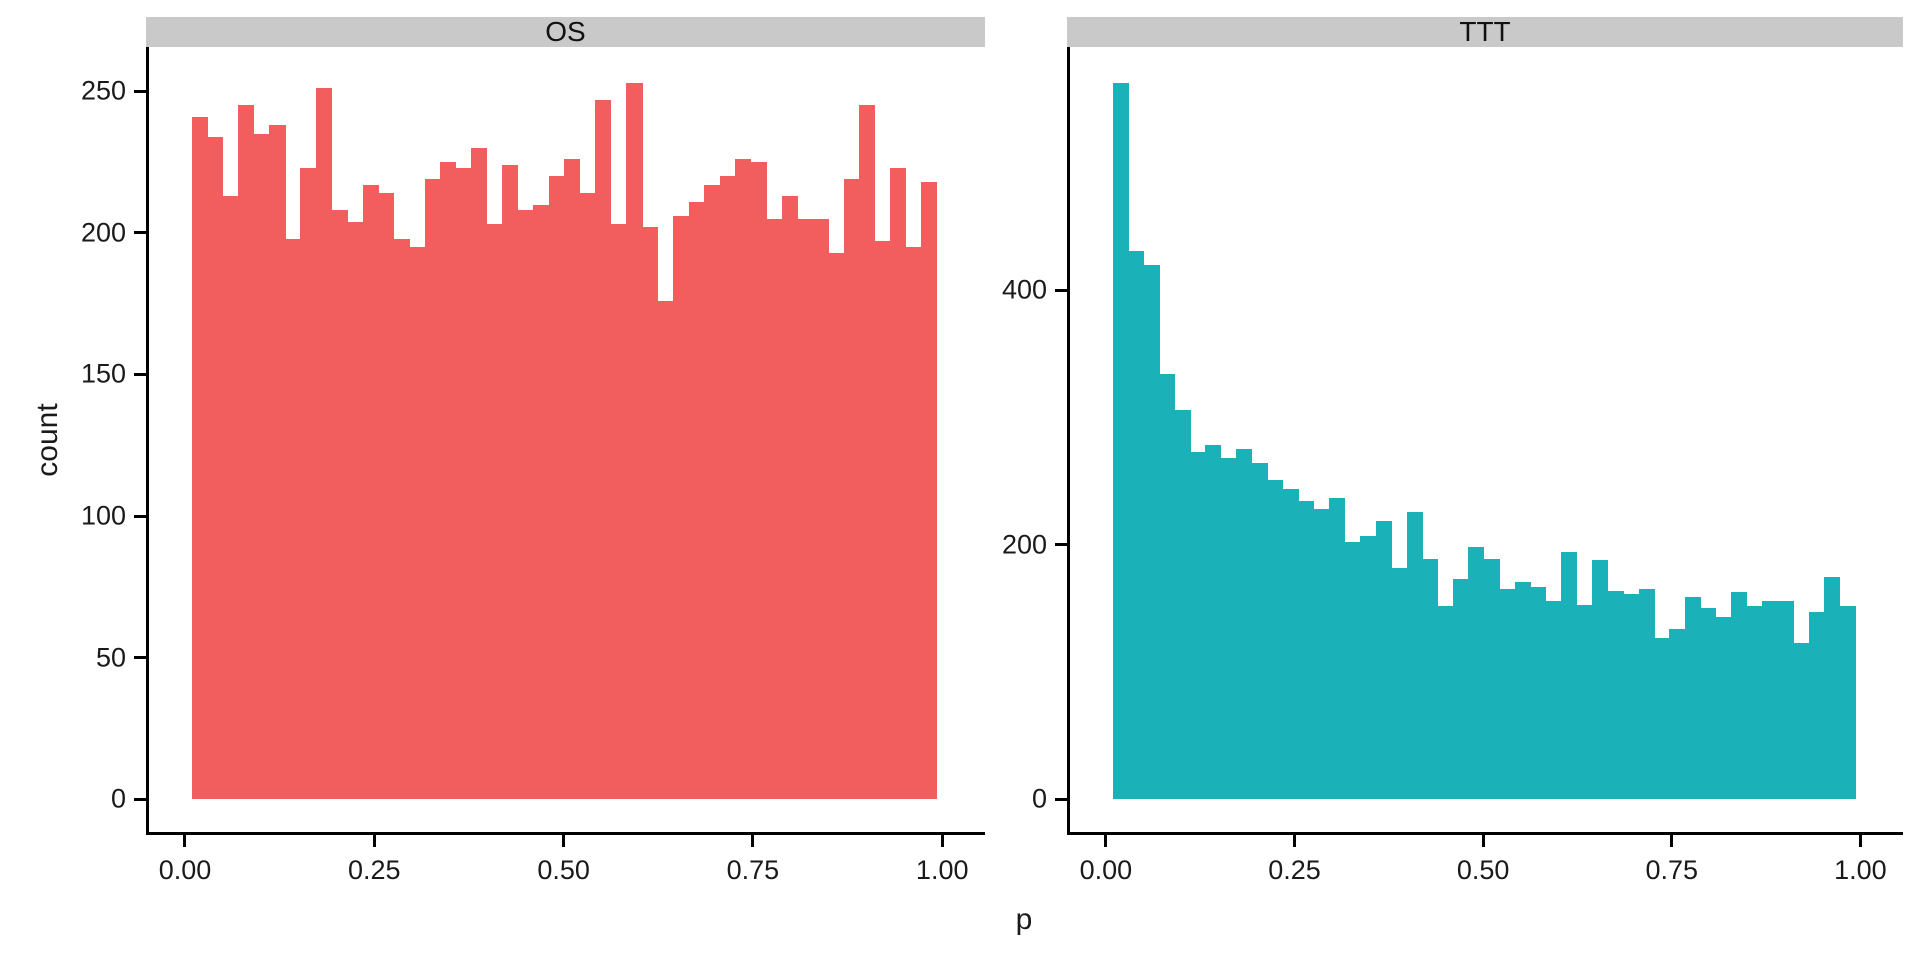 The width and height of the screenshot is (1920, 960). What do you see at coordinates (1106, 870) in the screenshot?
I see `x-tick-label: 0.00` at bounding box center [1106, 870].